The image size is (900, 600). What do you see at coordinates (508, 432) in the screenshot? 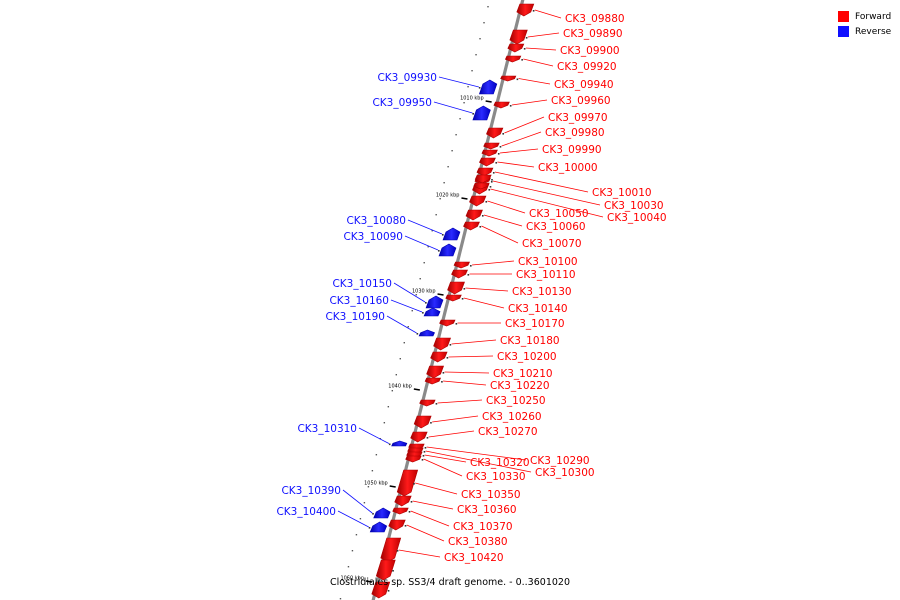
I see `gene-label: CK3_10270` at bounding box center [508, 432].